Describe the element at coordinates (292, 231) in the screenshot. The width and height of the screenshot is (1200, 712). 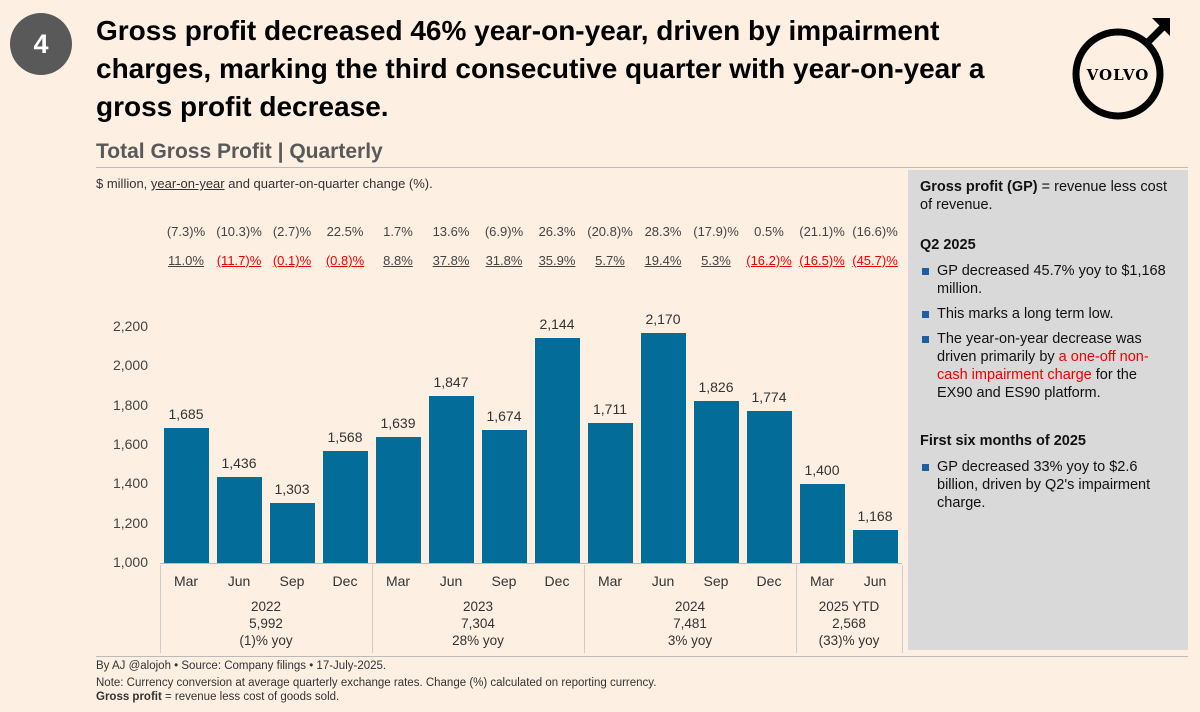
I see `qoq-change: (2.7)%` at that location.